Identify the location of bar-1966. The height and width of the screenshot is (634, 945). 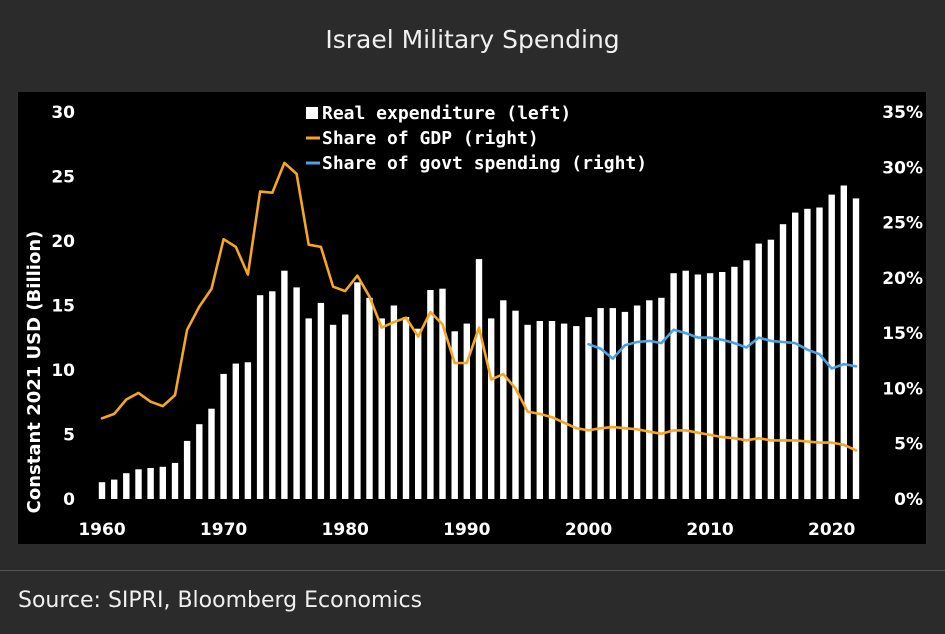
(175, 480).